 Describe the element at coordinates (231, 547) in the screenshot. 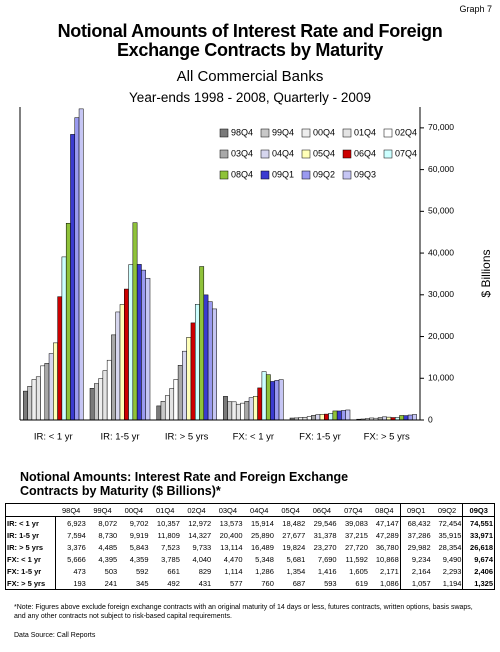

I see `table-cell: 13,114` at that location.